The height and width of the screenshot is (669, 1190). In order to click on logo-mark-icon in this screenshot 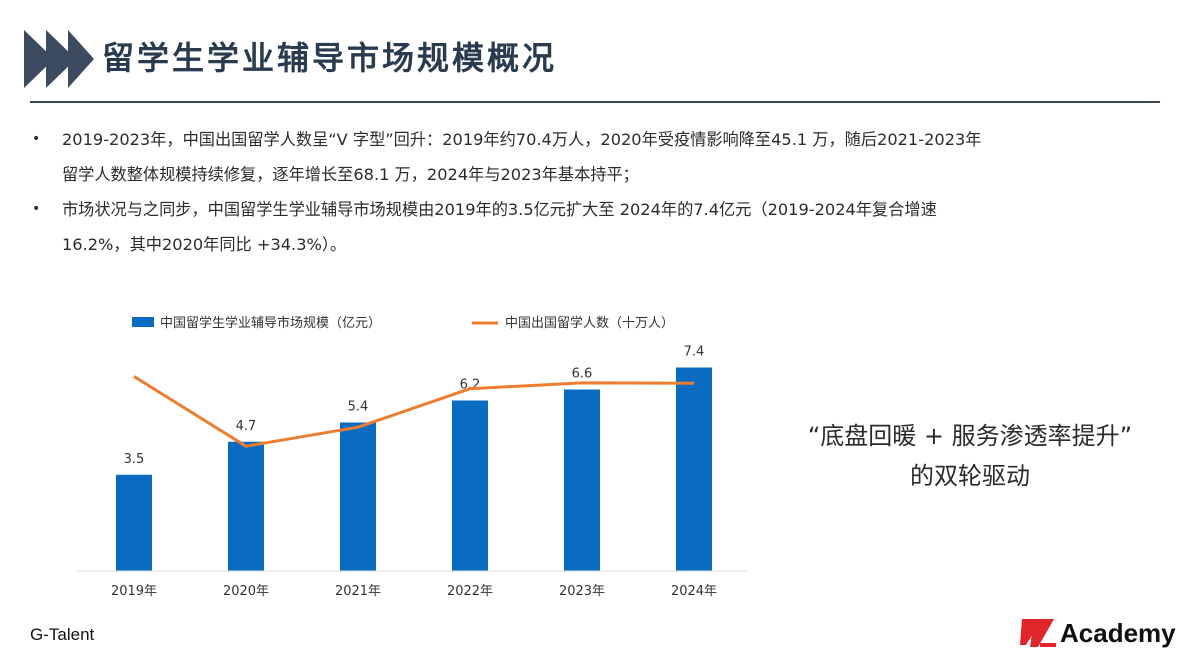, I will do `click(1038, 633)`.